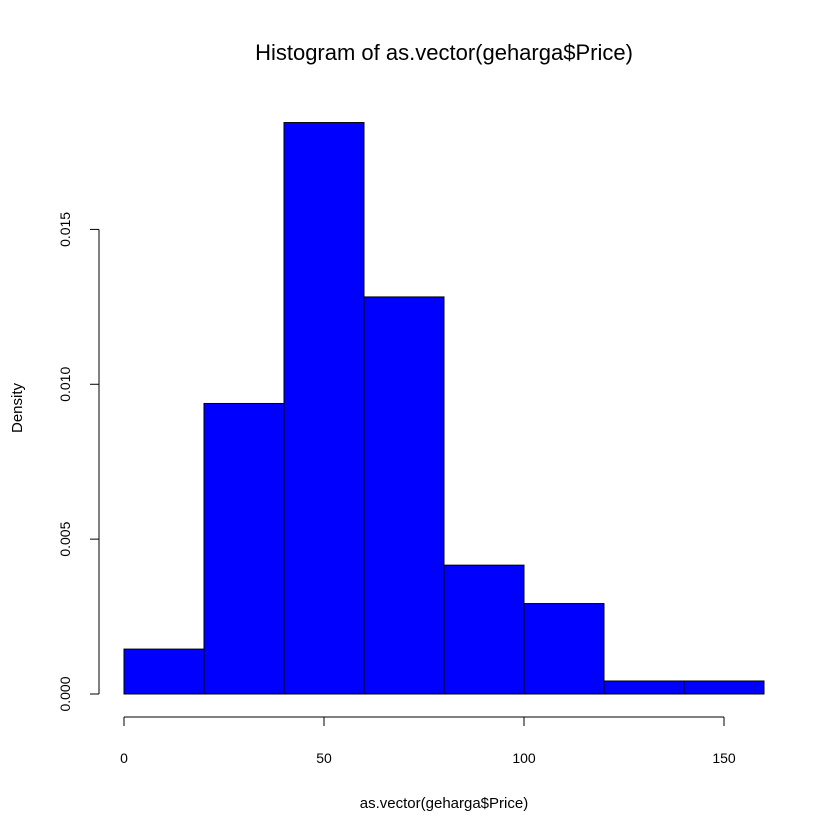 The image size is (840, 840). Describe the element at coordinates (17, 407) in the screenshot. I see `y-axis-label: Density` at that location.